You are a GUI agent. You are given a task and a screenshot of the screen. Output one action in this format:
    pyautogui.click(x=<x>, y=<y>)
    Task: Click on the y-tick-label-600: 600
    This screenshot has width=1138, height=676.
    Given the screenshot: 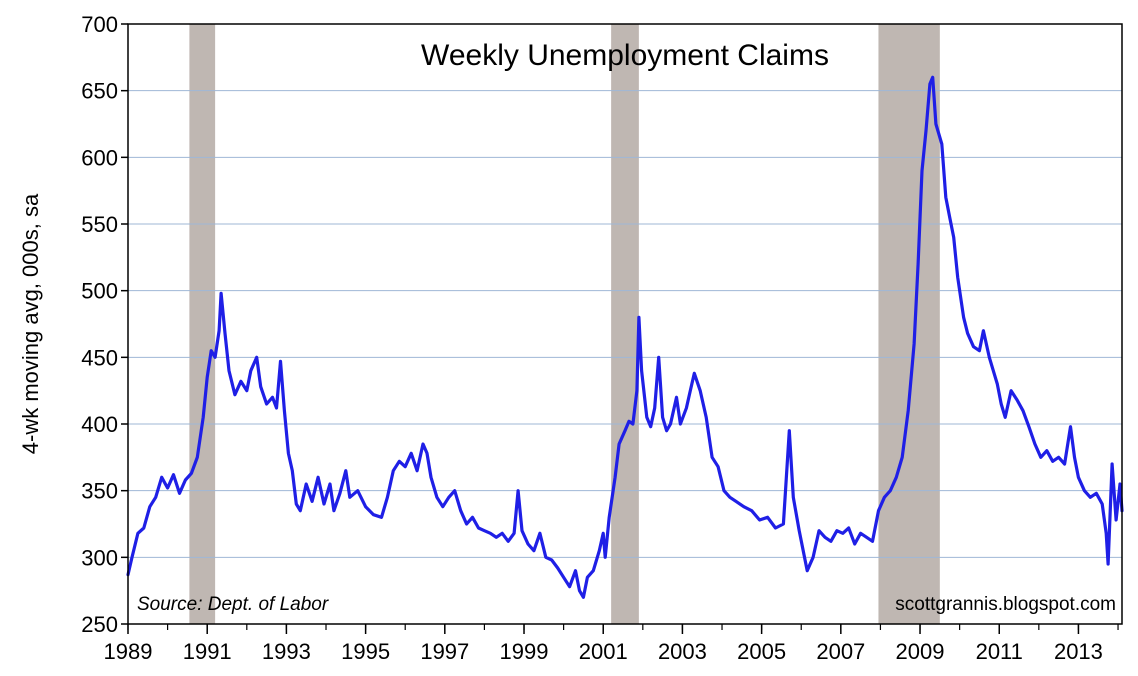 What is the action you would take?
    pyautogui.click(x=99, y=157)
    